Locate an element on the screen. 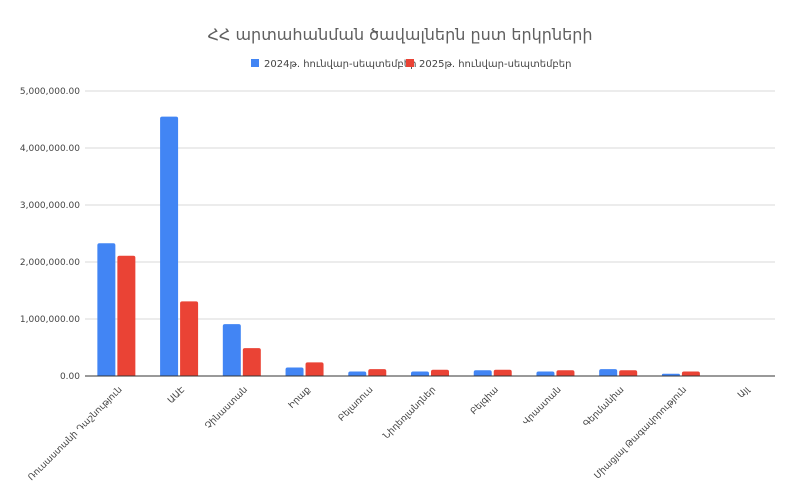  legend-label-2024: 2024թ. հունվար-սեպտեմբեր is located at coordinates (340, 64).